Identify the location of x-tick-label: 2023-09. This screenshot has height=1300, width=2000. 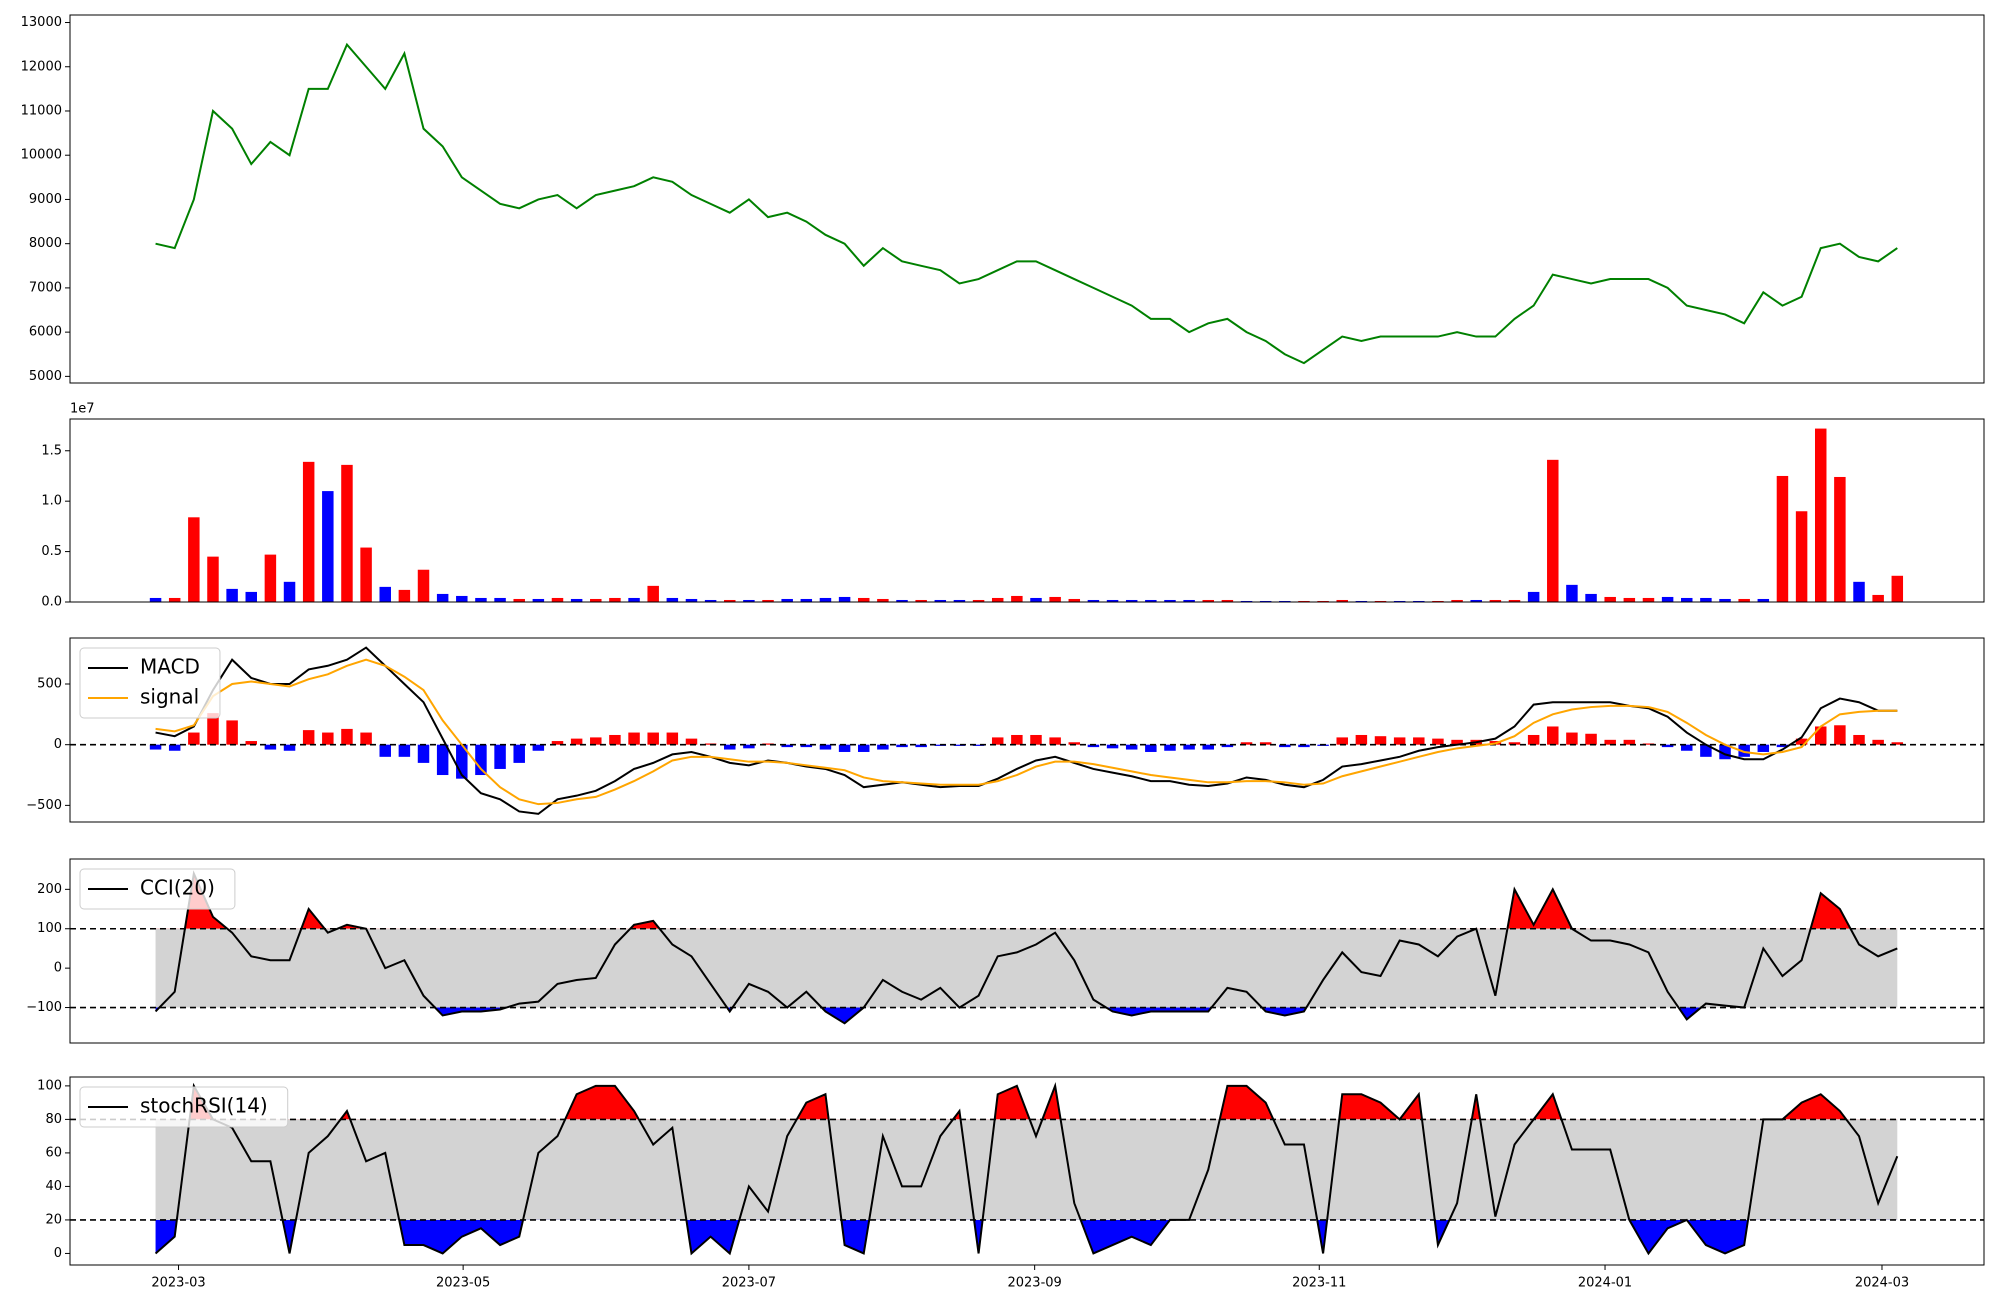
(1034, 1283).